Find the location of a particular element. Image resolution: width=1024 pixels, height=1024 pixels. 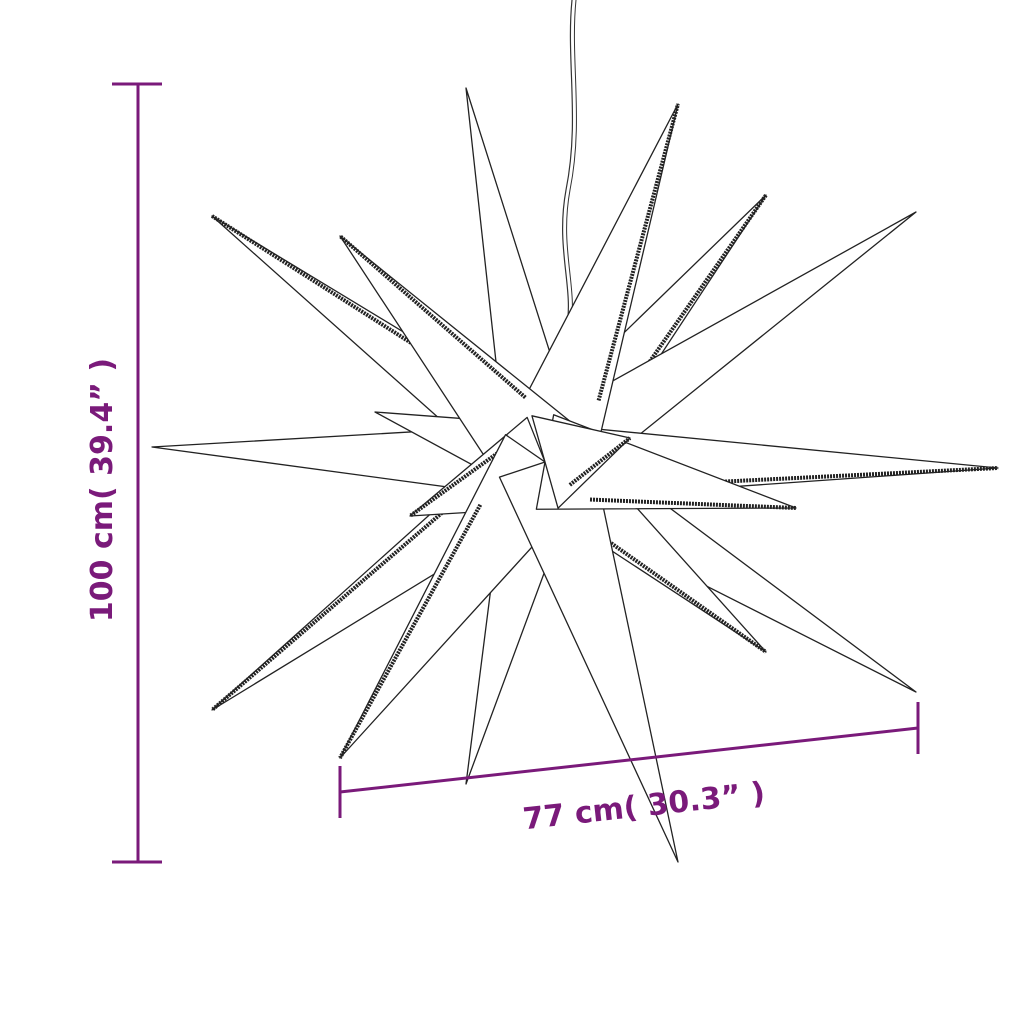

star-spike is located at coordinates (581, 462).